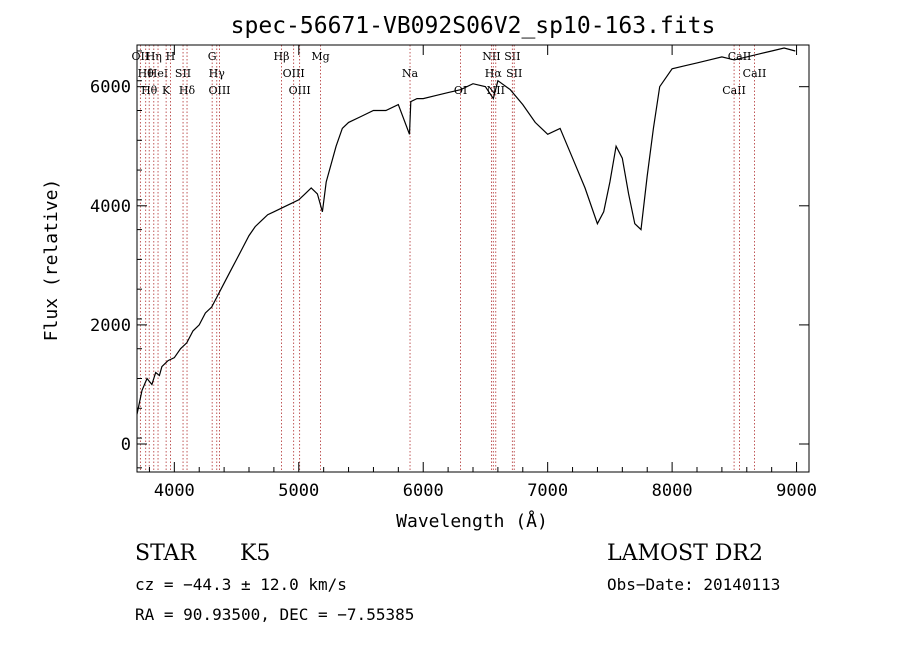 The image size is (900, 649). I want to click on spectral-line-label: Hη, so click(154, 56).